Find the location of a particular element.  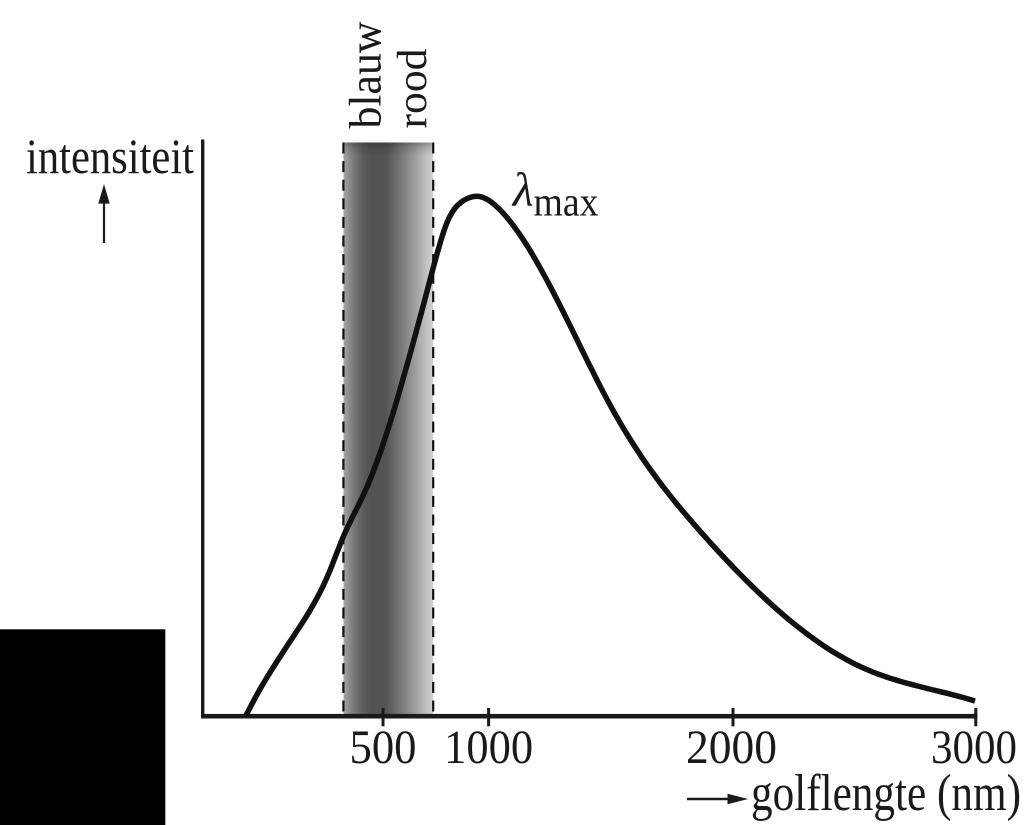

svg-text: blauw is located at coordinates (366, 74).